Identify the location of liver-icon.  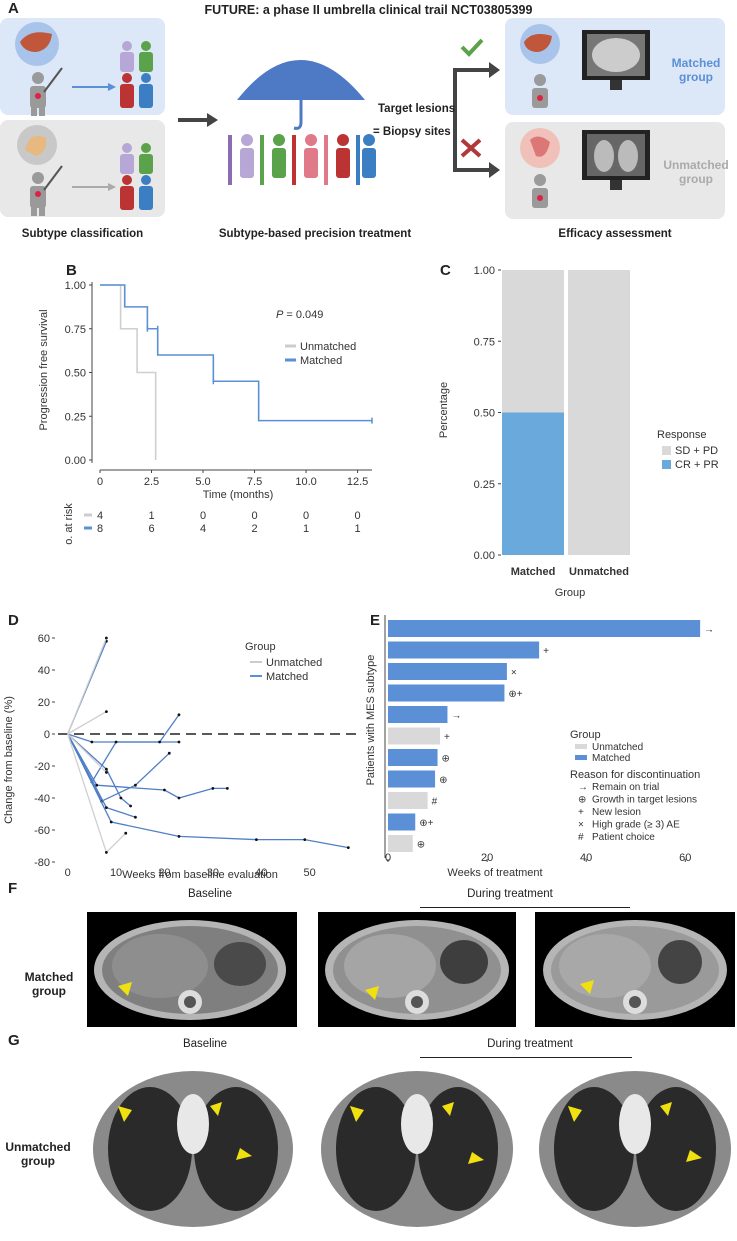
(36, 42).